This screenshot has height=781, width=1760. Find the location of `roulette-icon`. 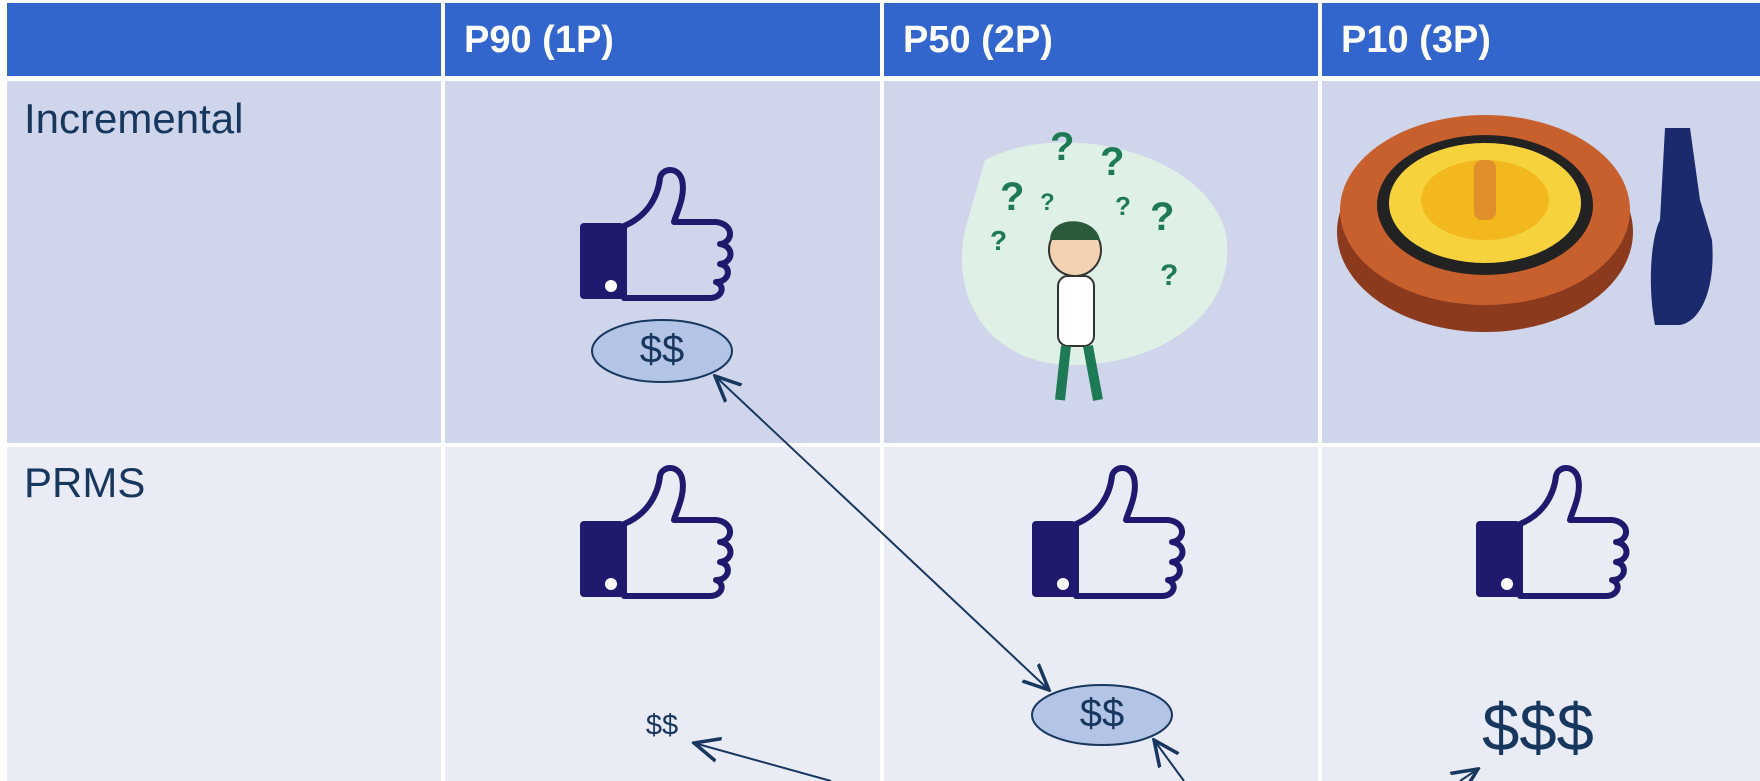

roulette-icon is located at coordinates (1485, 223).